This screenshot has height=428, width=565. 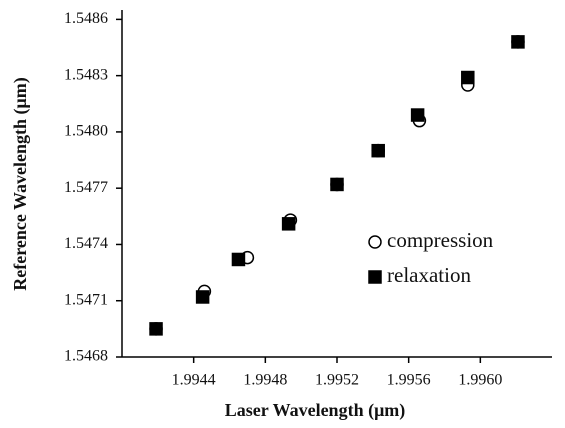 What do you see at coordinates (480, 380) in the screenshot?
I see `x-tick-label: 1.9960` at bounding box center [480, 380].